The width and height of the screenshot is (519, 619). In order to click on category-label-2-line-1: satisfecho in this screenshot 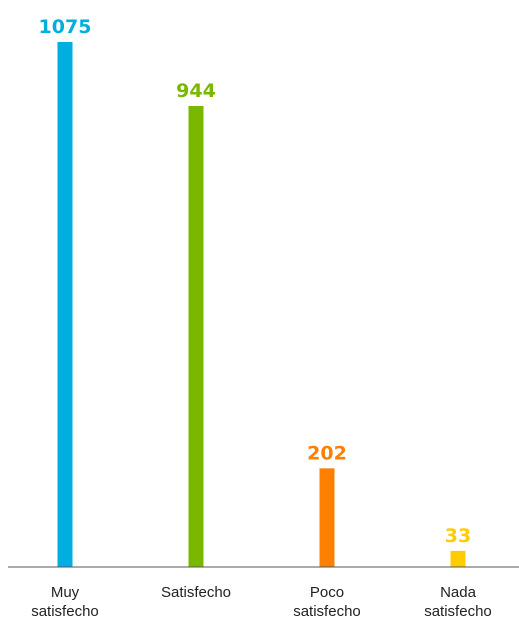, I will do `click(327, 611)`.